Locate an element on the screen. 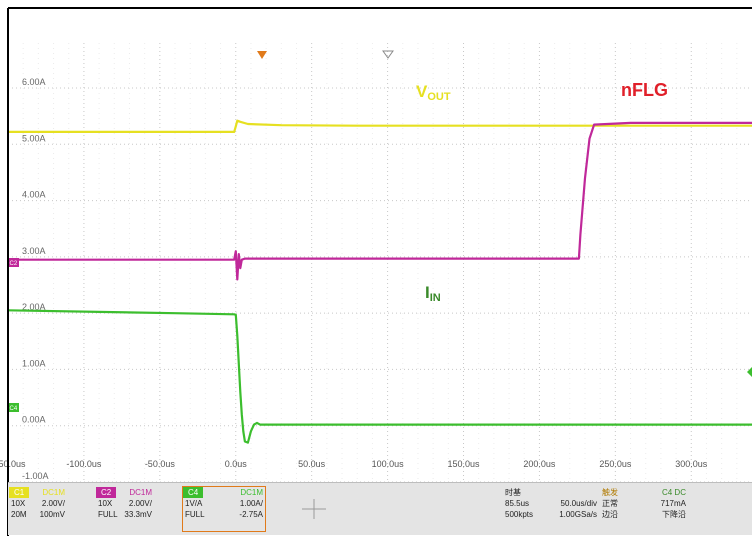 This screenshot has height=536, width=752. trigger-mode: 正常 is located at coordinates (610, 503).